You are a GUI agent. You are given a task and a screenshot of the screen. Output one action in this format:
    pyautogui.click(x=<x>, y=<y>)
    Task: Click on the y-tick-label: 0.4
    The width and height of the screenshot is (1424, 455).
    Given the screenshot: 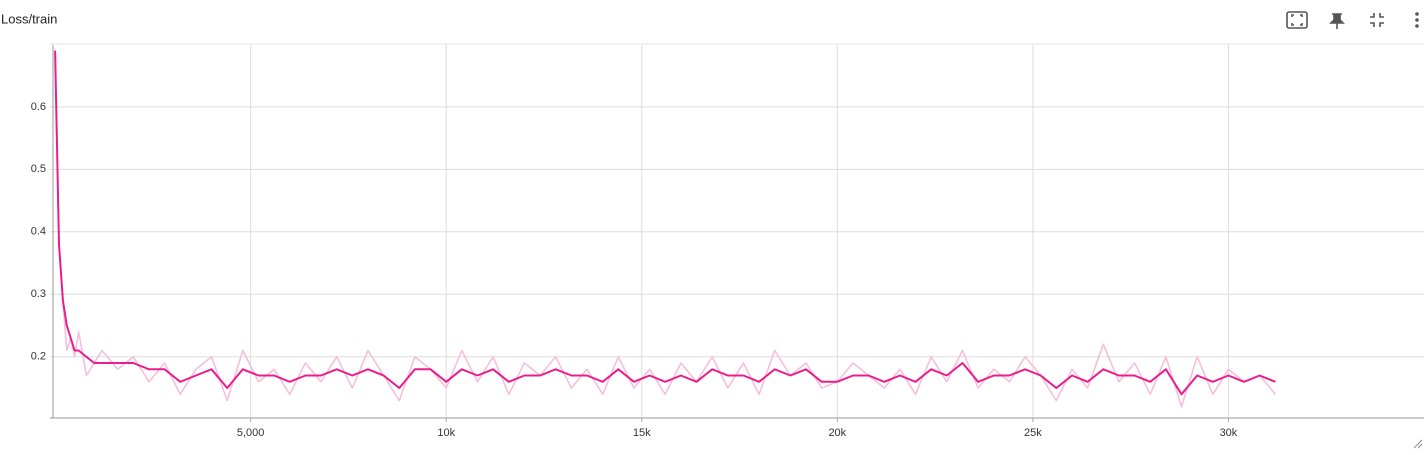 What is the action you would take?
    pyautogui.click(x=38, y=232)
    